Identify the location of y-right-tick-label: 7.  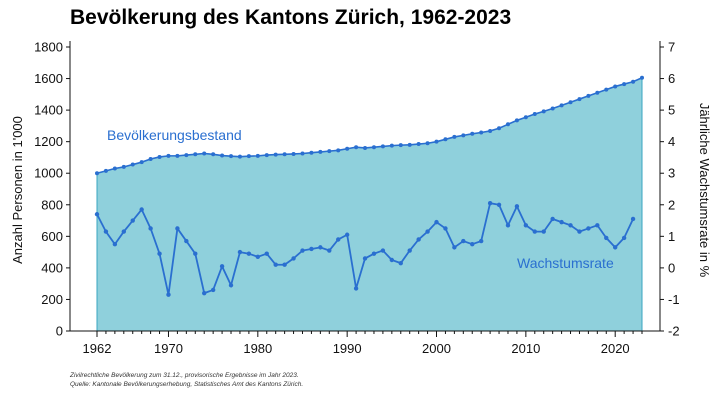
(671, 47).